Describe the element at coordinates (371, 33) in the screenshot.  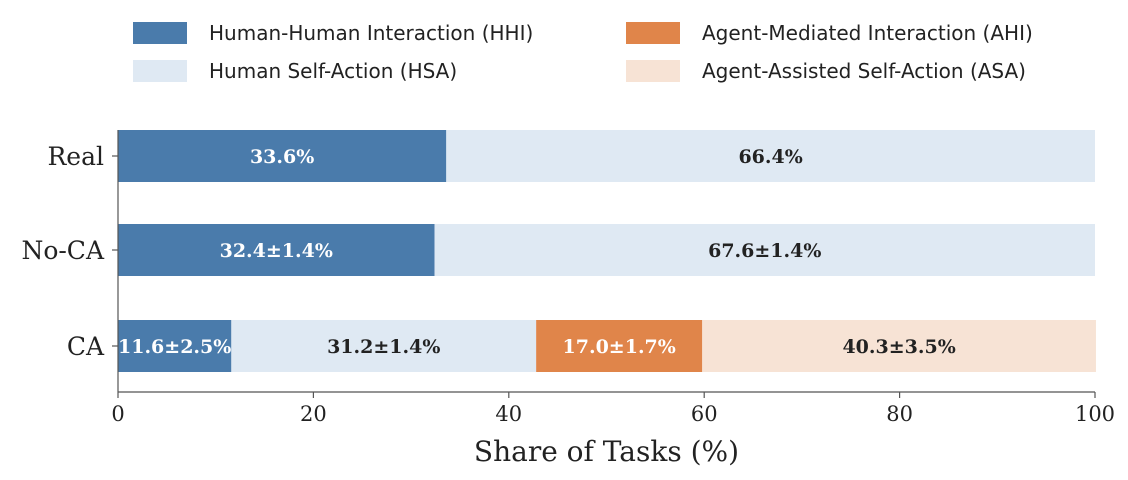
I see `legend-label-human-human-interaction-hhi: Human-Human Interaction (HHI)` at that location.